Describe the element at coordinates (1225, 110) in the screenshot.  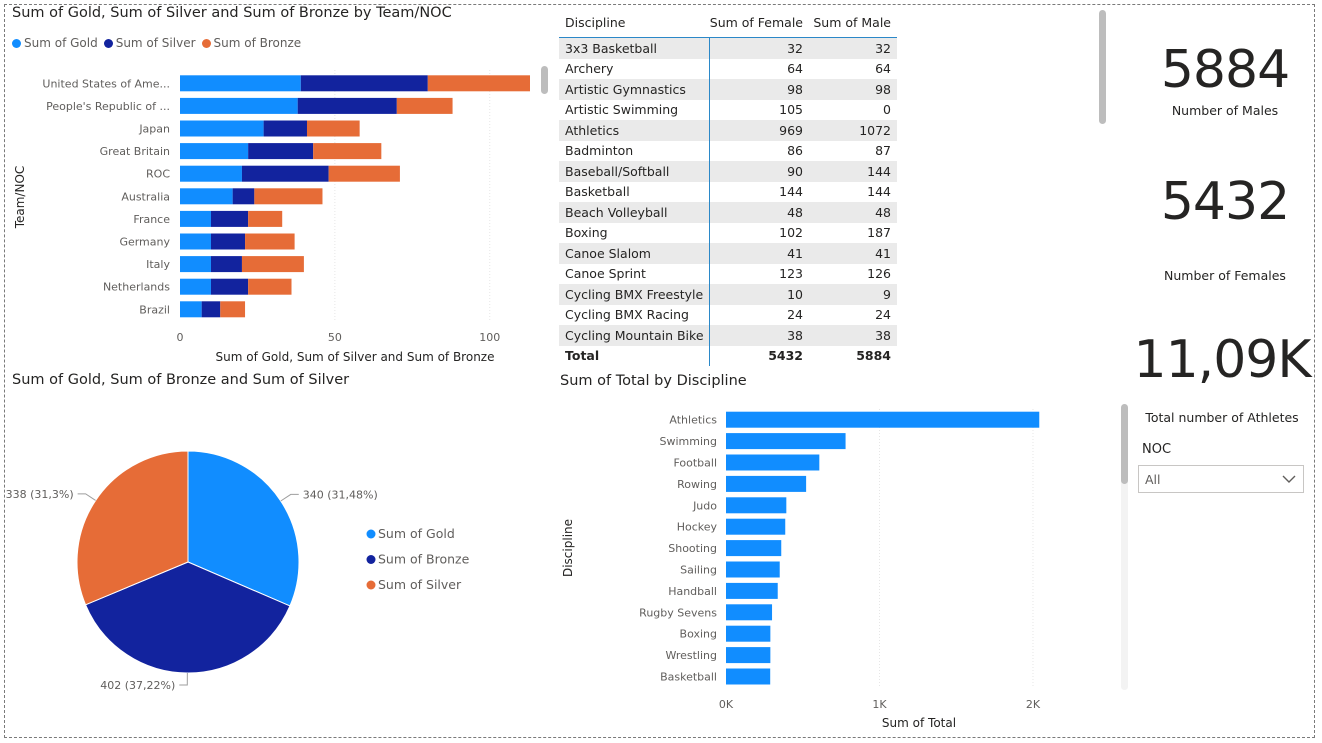
I see `males-card-label: Number of Males` at that location.